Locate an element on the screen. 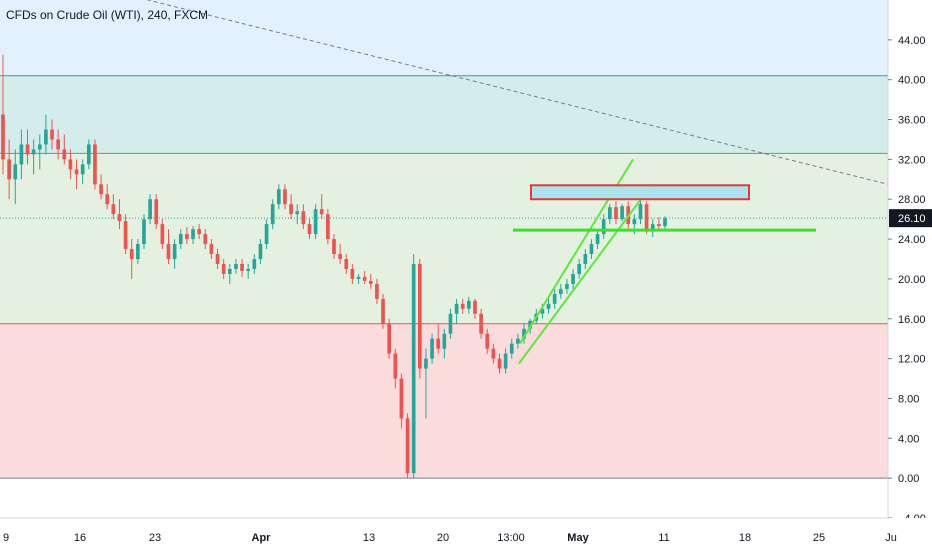 Image resolution: width=932 pixels, height=555 pixels. x-tick-label: 11 is located at coordinates (663, 538).